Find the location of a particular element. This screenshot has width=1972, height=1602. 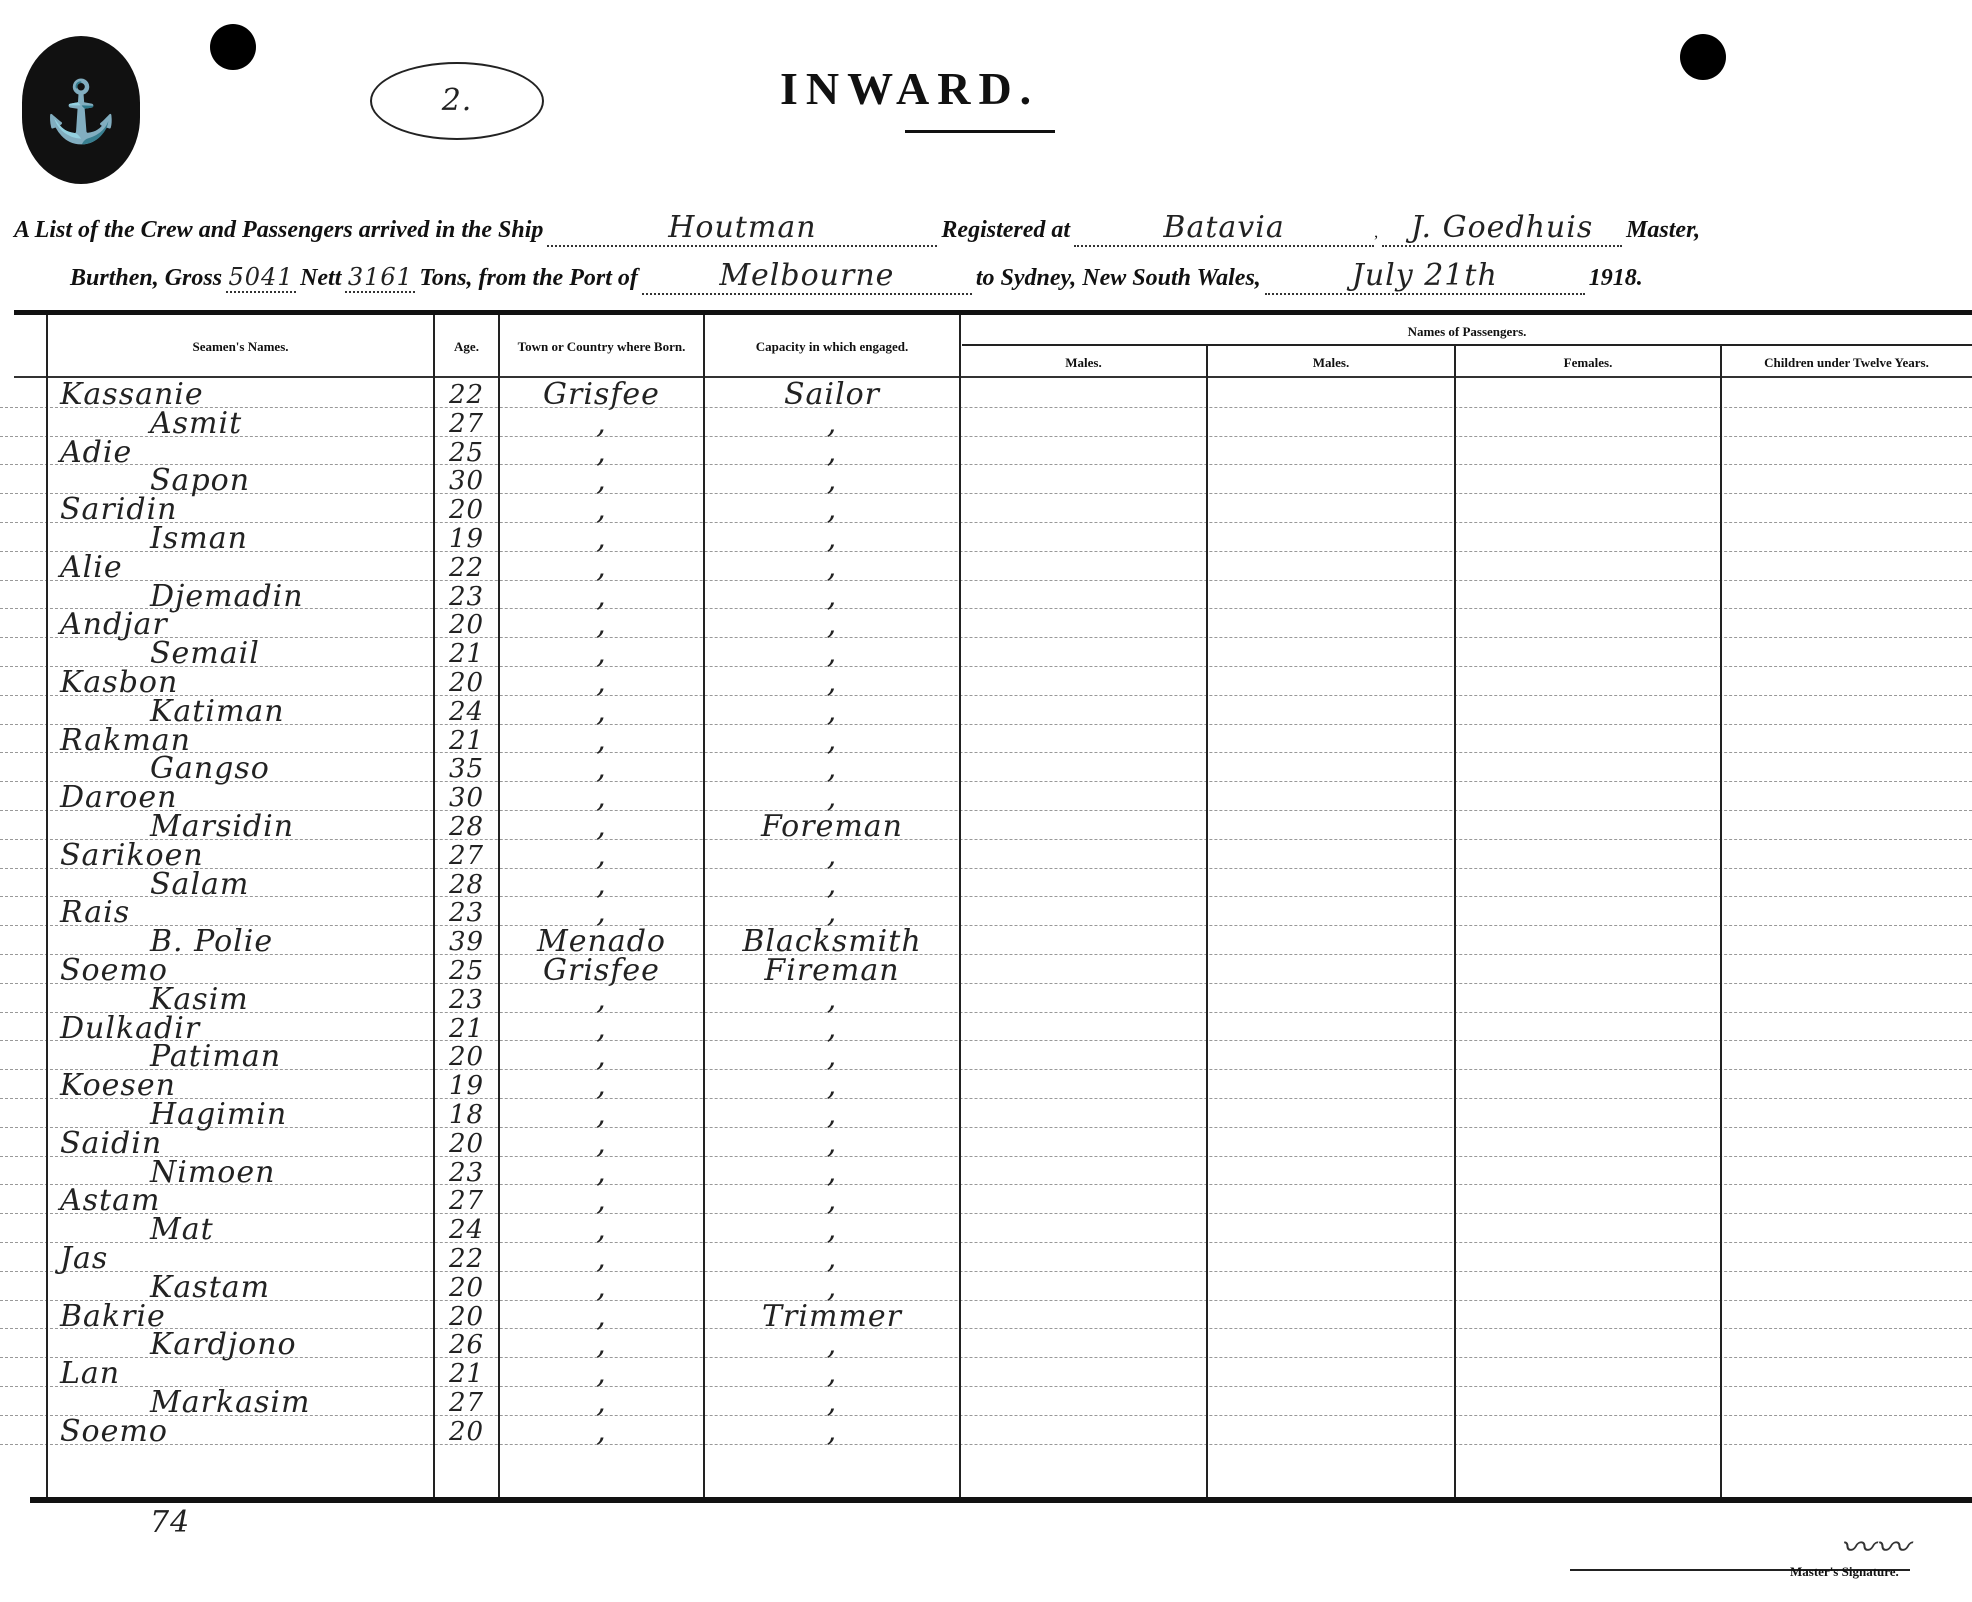

passengers-rule is located at coordinates (1467, 345).